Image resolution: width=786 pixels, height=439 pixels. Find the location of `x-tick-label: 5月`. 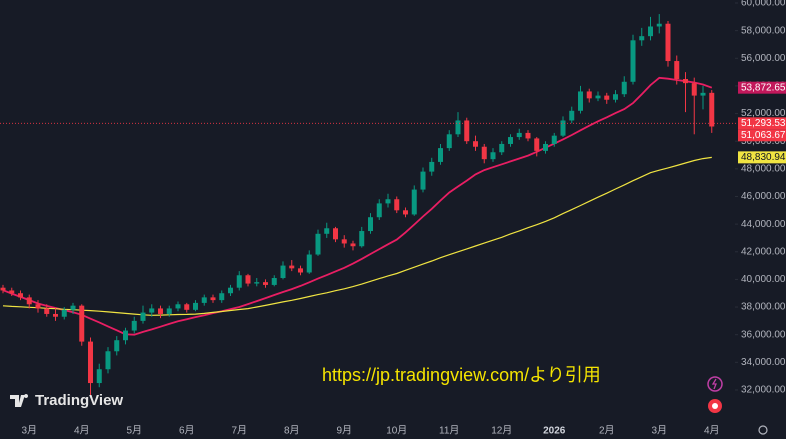

x-tick-label: 5月 is located at coordinates (134, 431).